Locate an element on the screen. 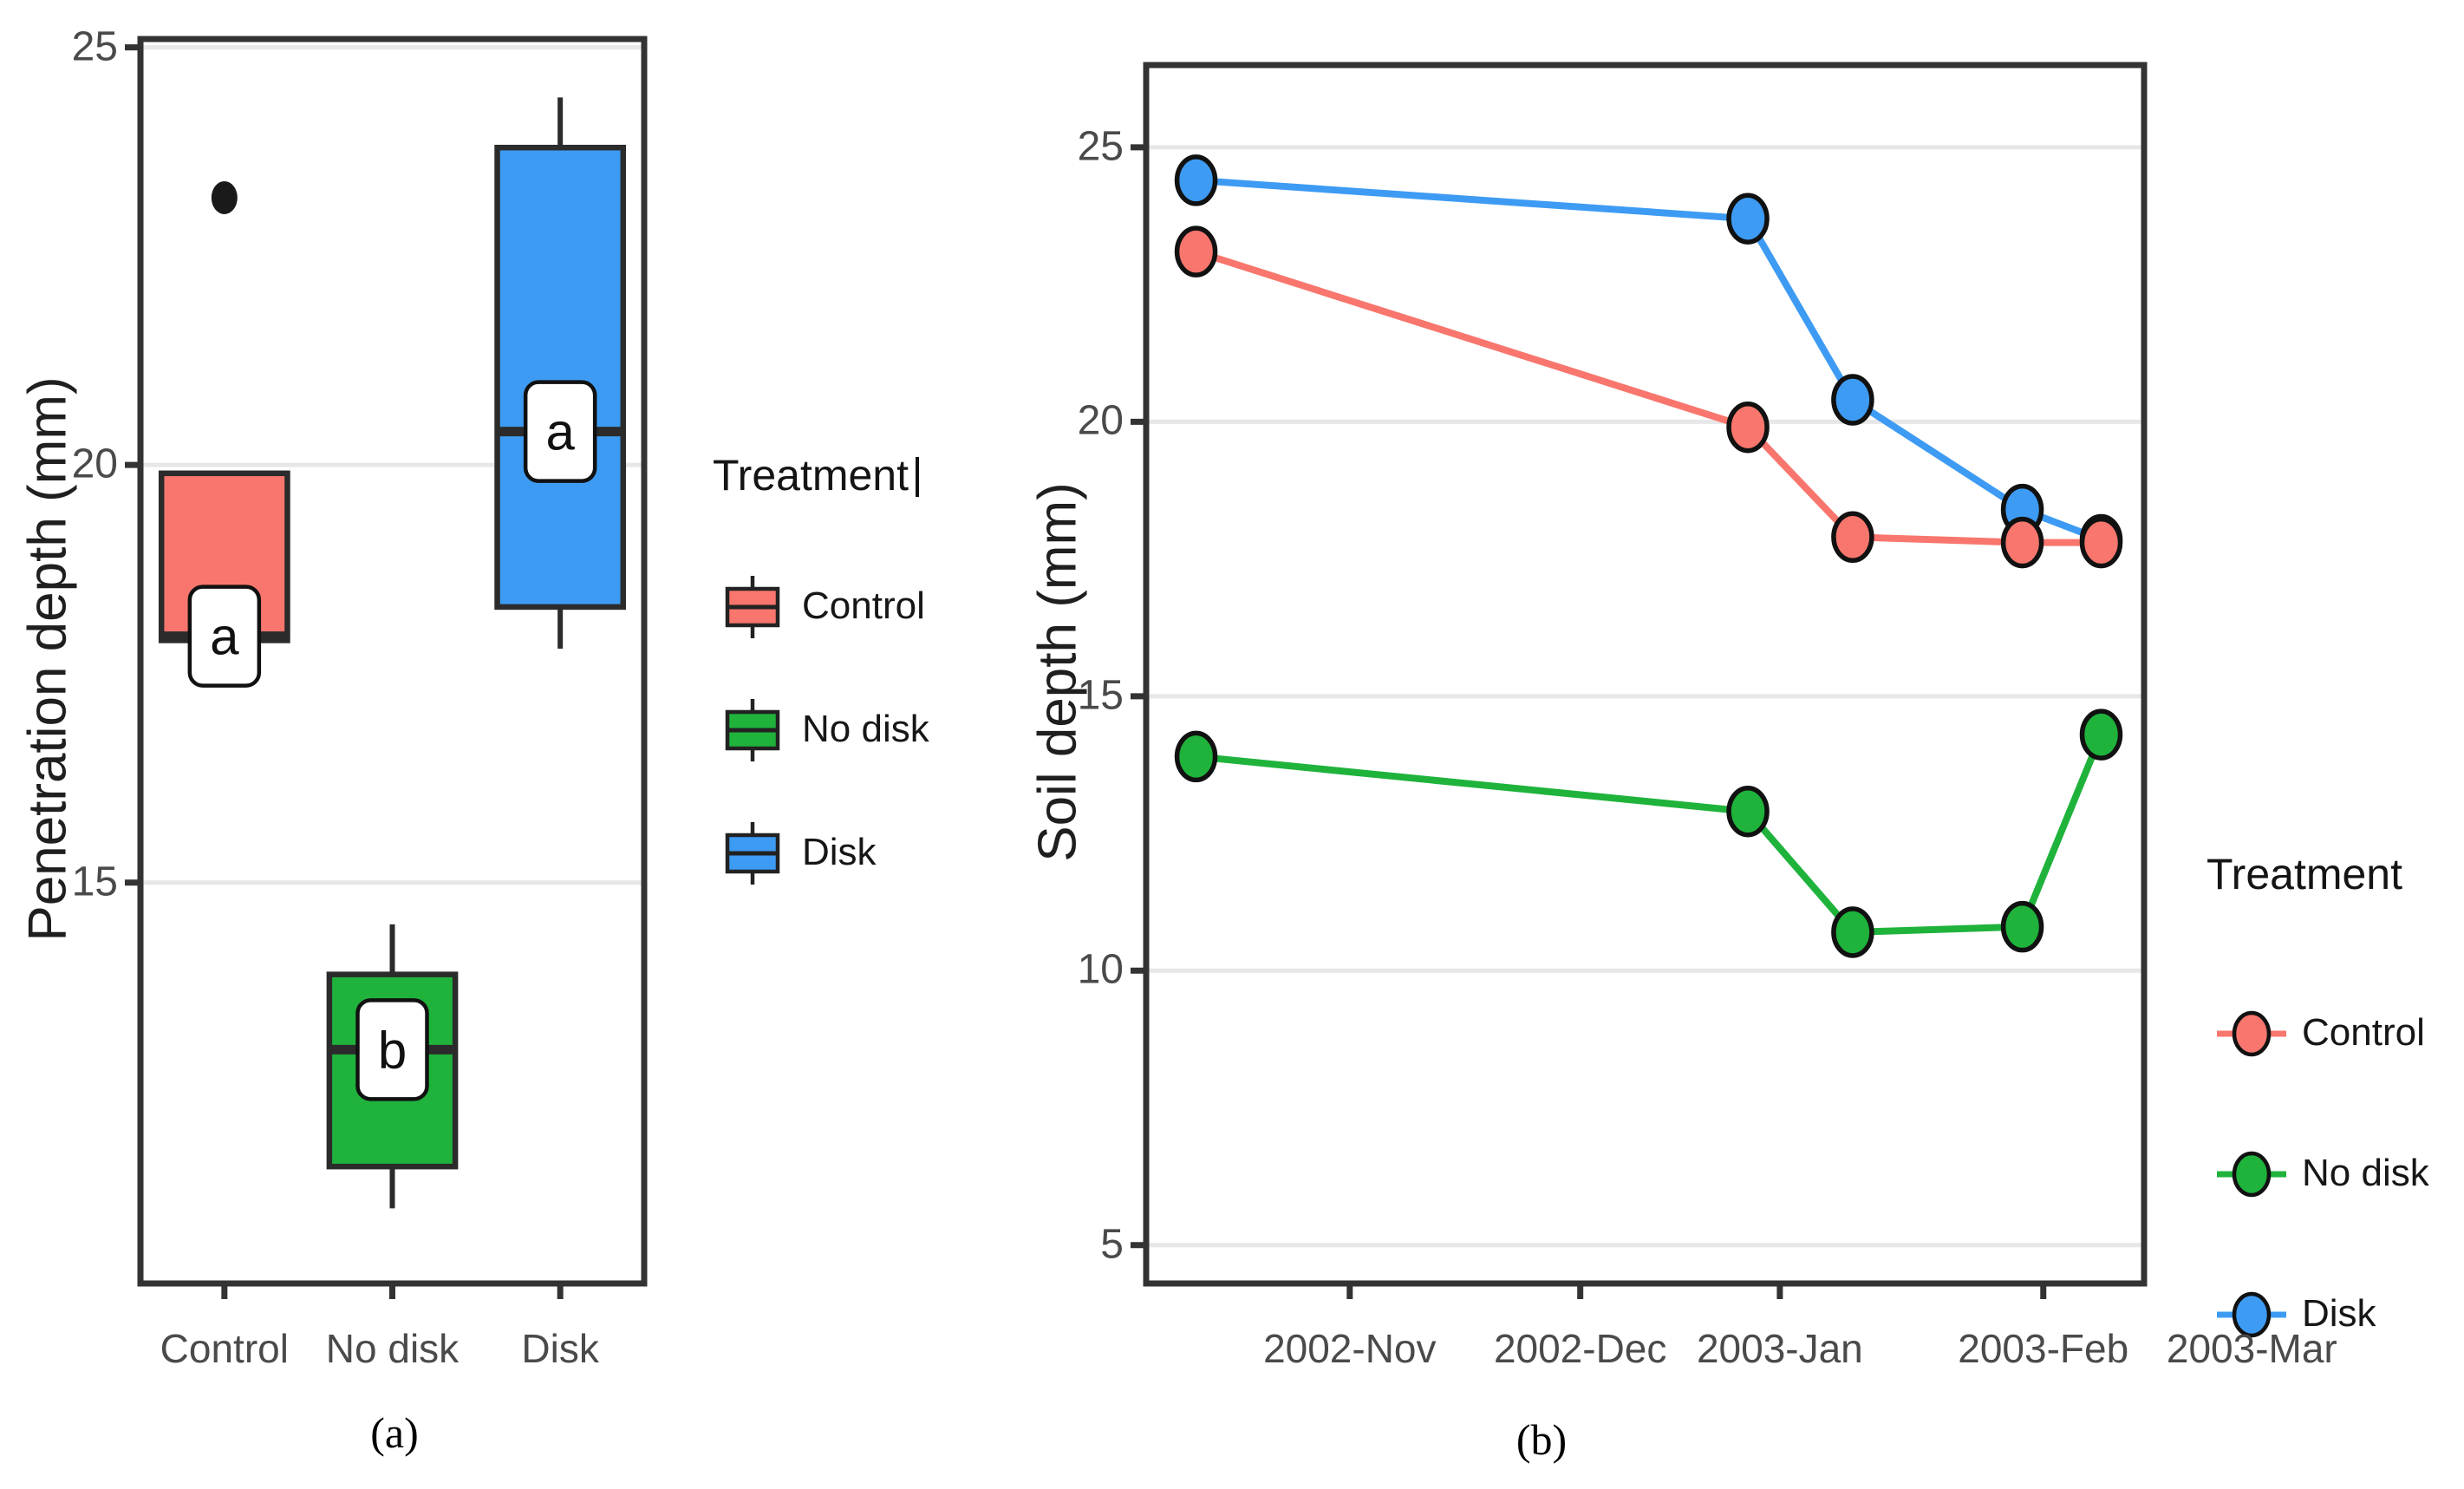  legend-b-key-no-disk is located at coordinates (2251, 1175).